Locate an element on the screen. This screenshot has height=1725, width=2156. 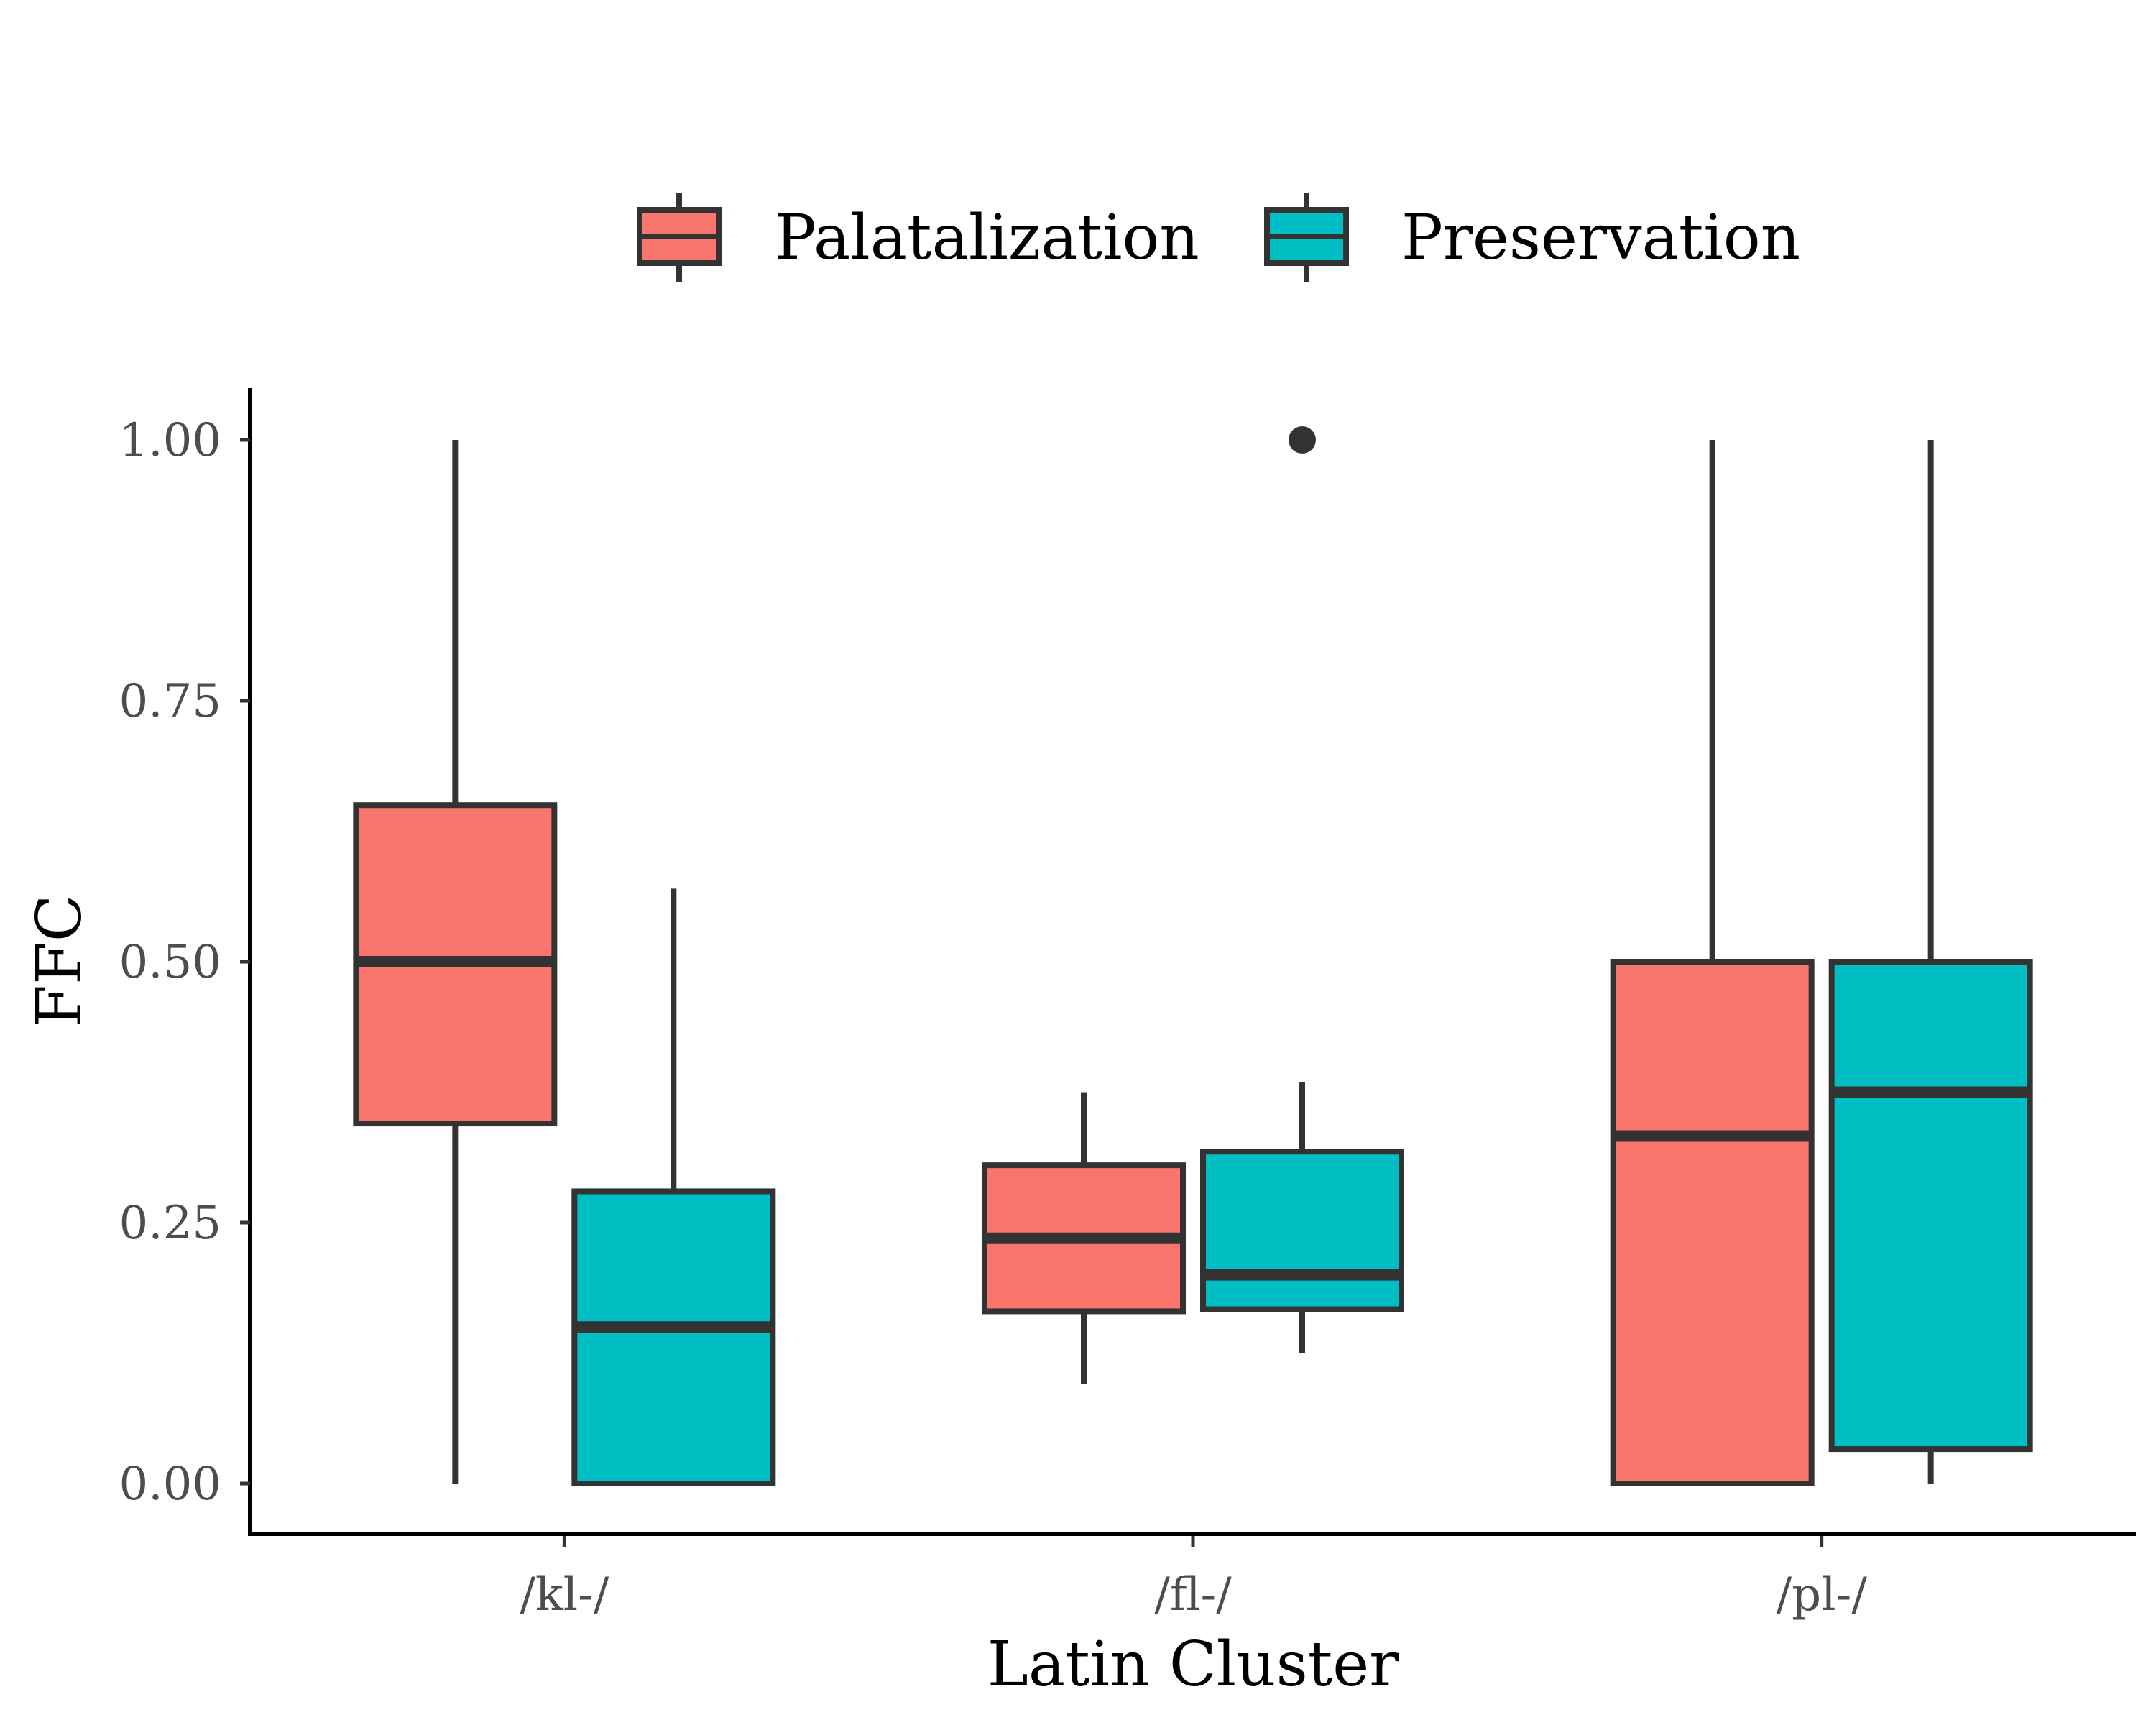
x-tick-label: /kl-/ is located at coordinates (565, 1595).